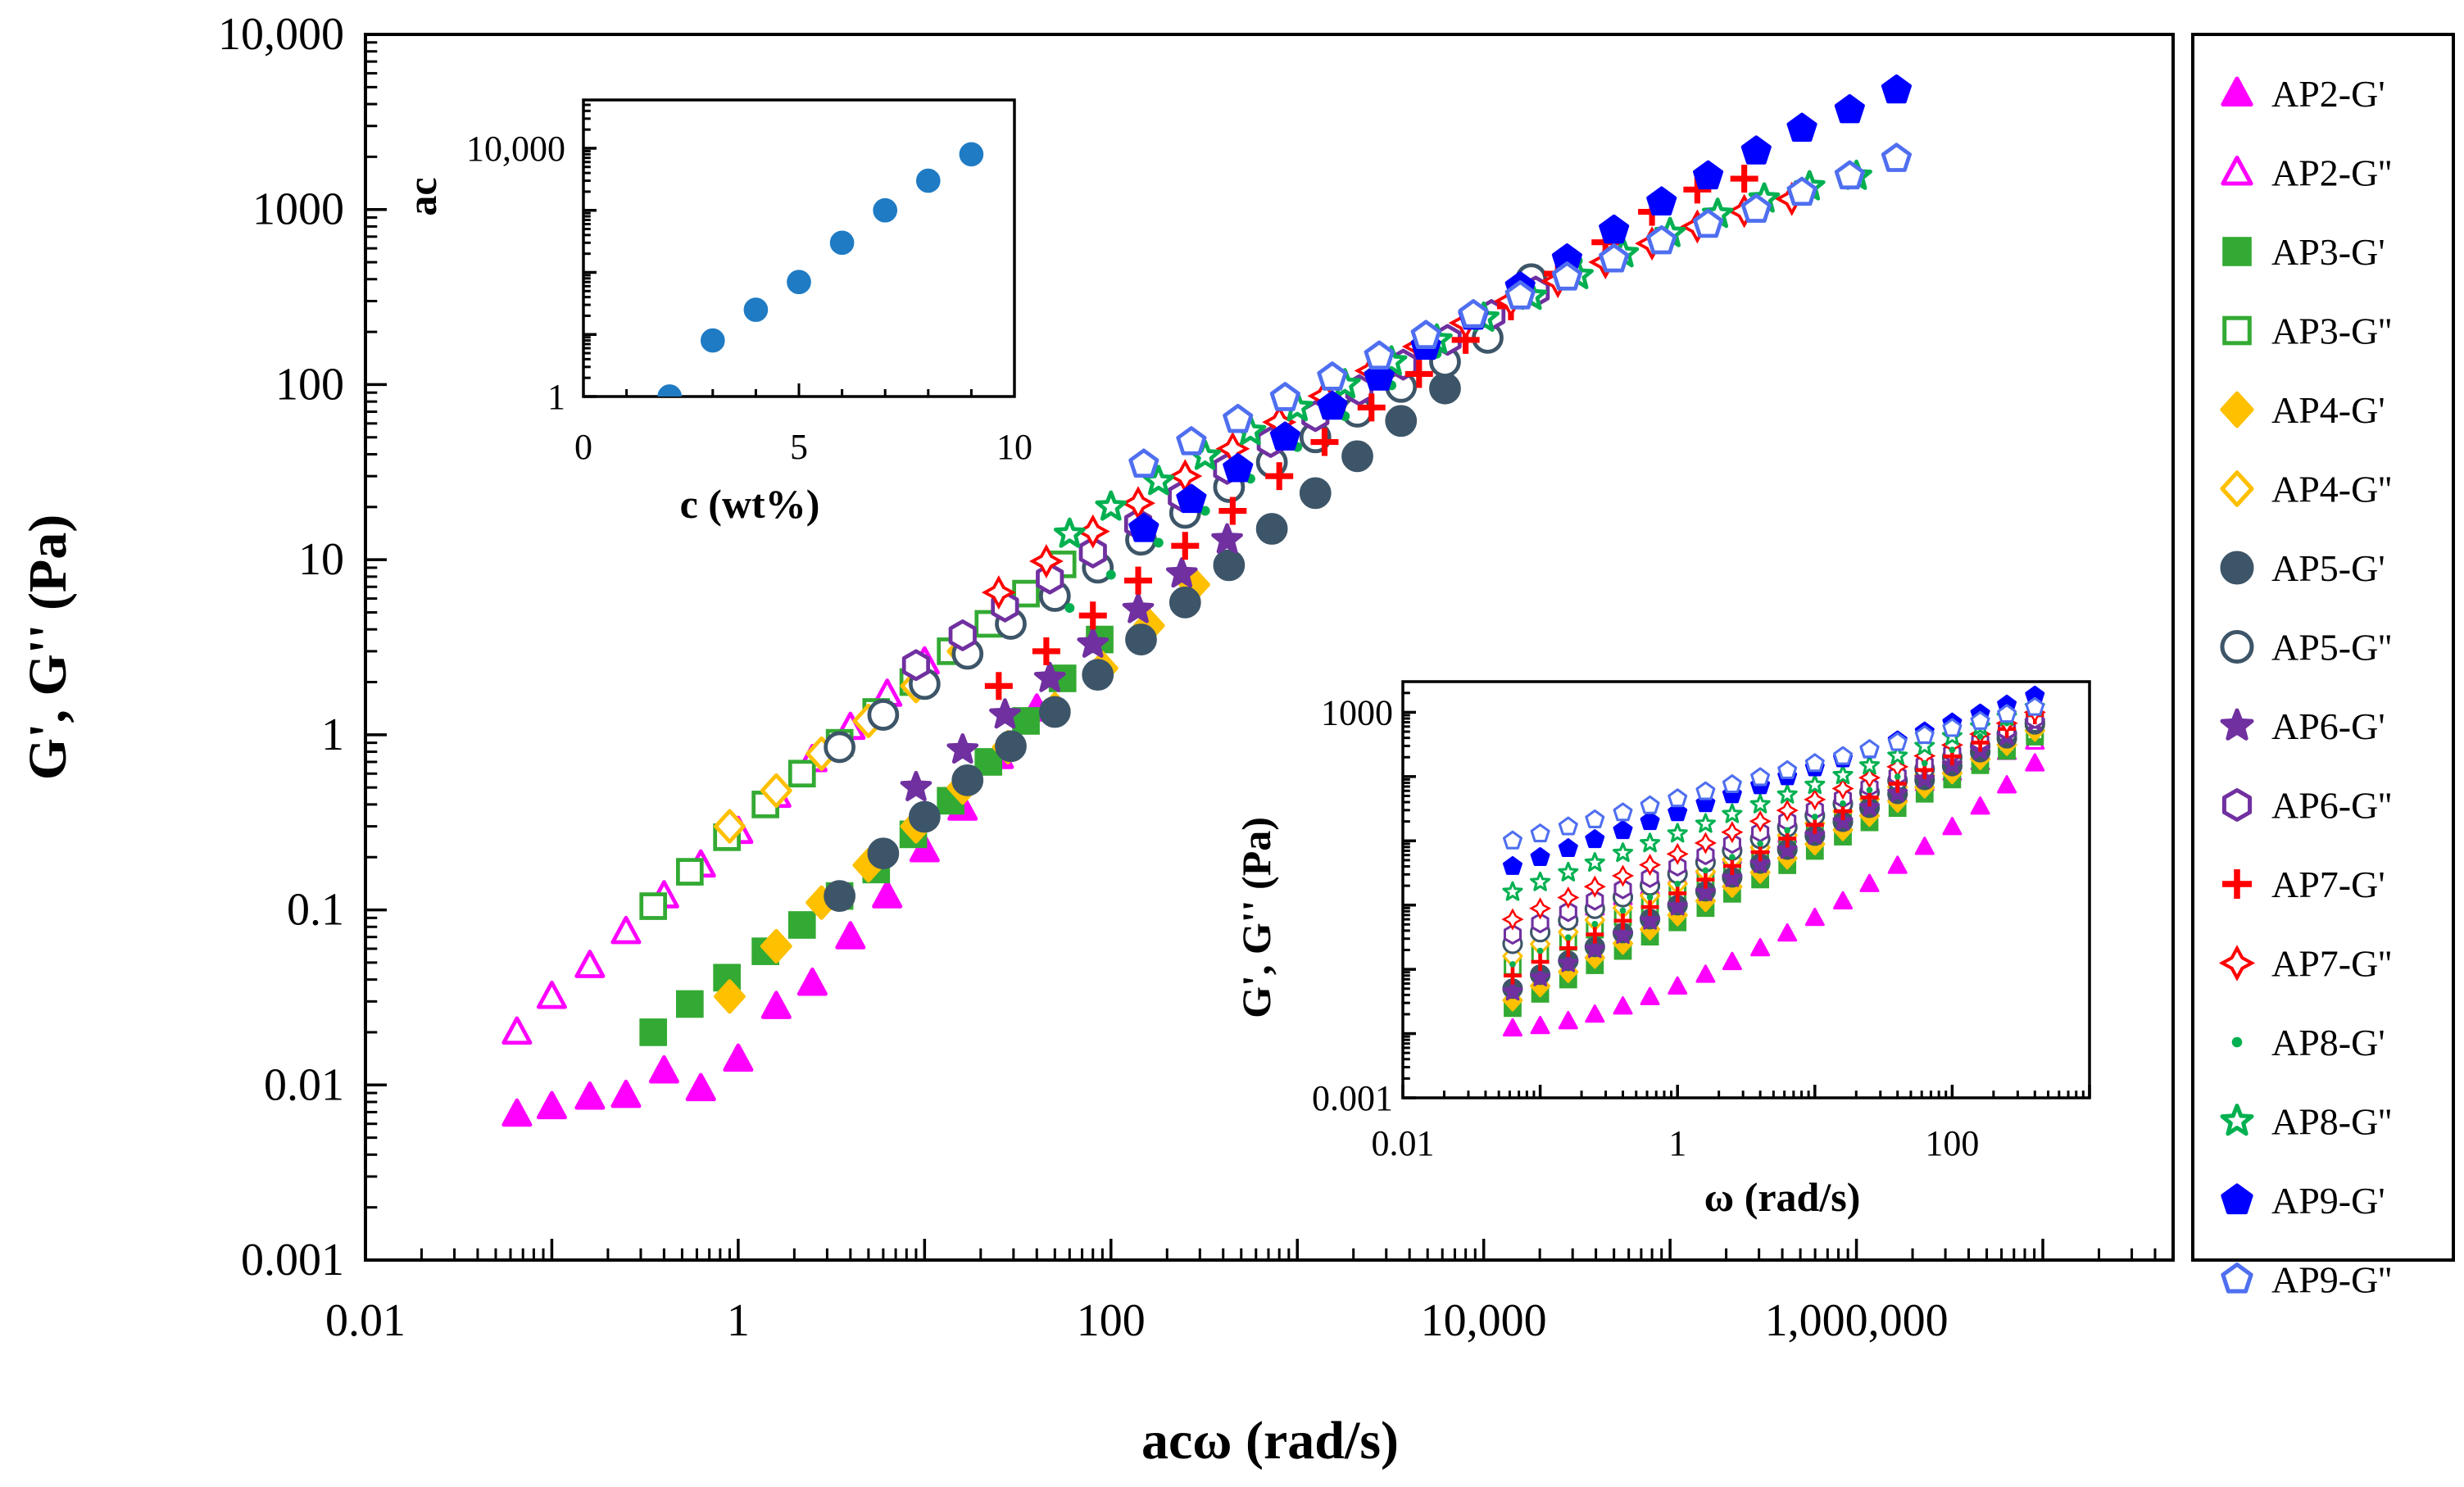 The image size is (2464, 1487). What do you see at coordinates (1256, 917) in the screenshot?
I see `inset-omega-y-axis-label: G', G'' (Pa)` at bounding box center [1256, 917].